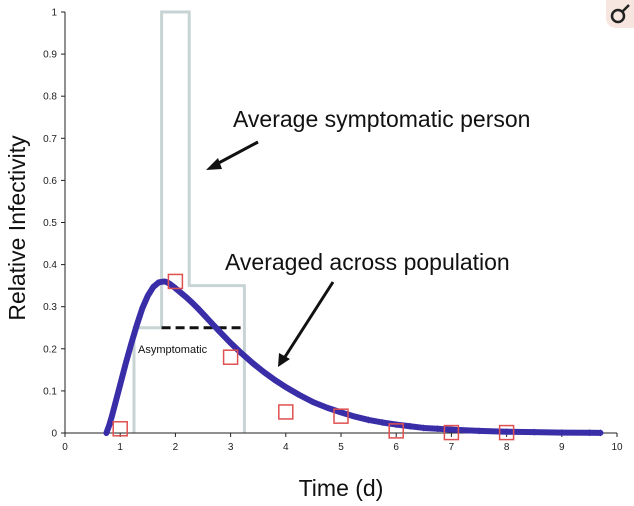 The width and height of the screenshot is (634, 506). What do you see at coordinates (367, 262) in the screenshot?
I see `annotation-population: Averaged across population` at bounding box center [367, 262].